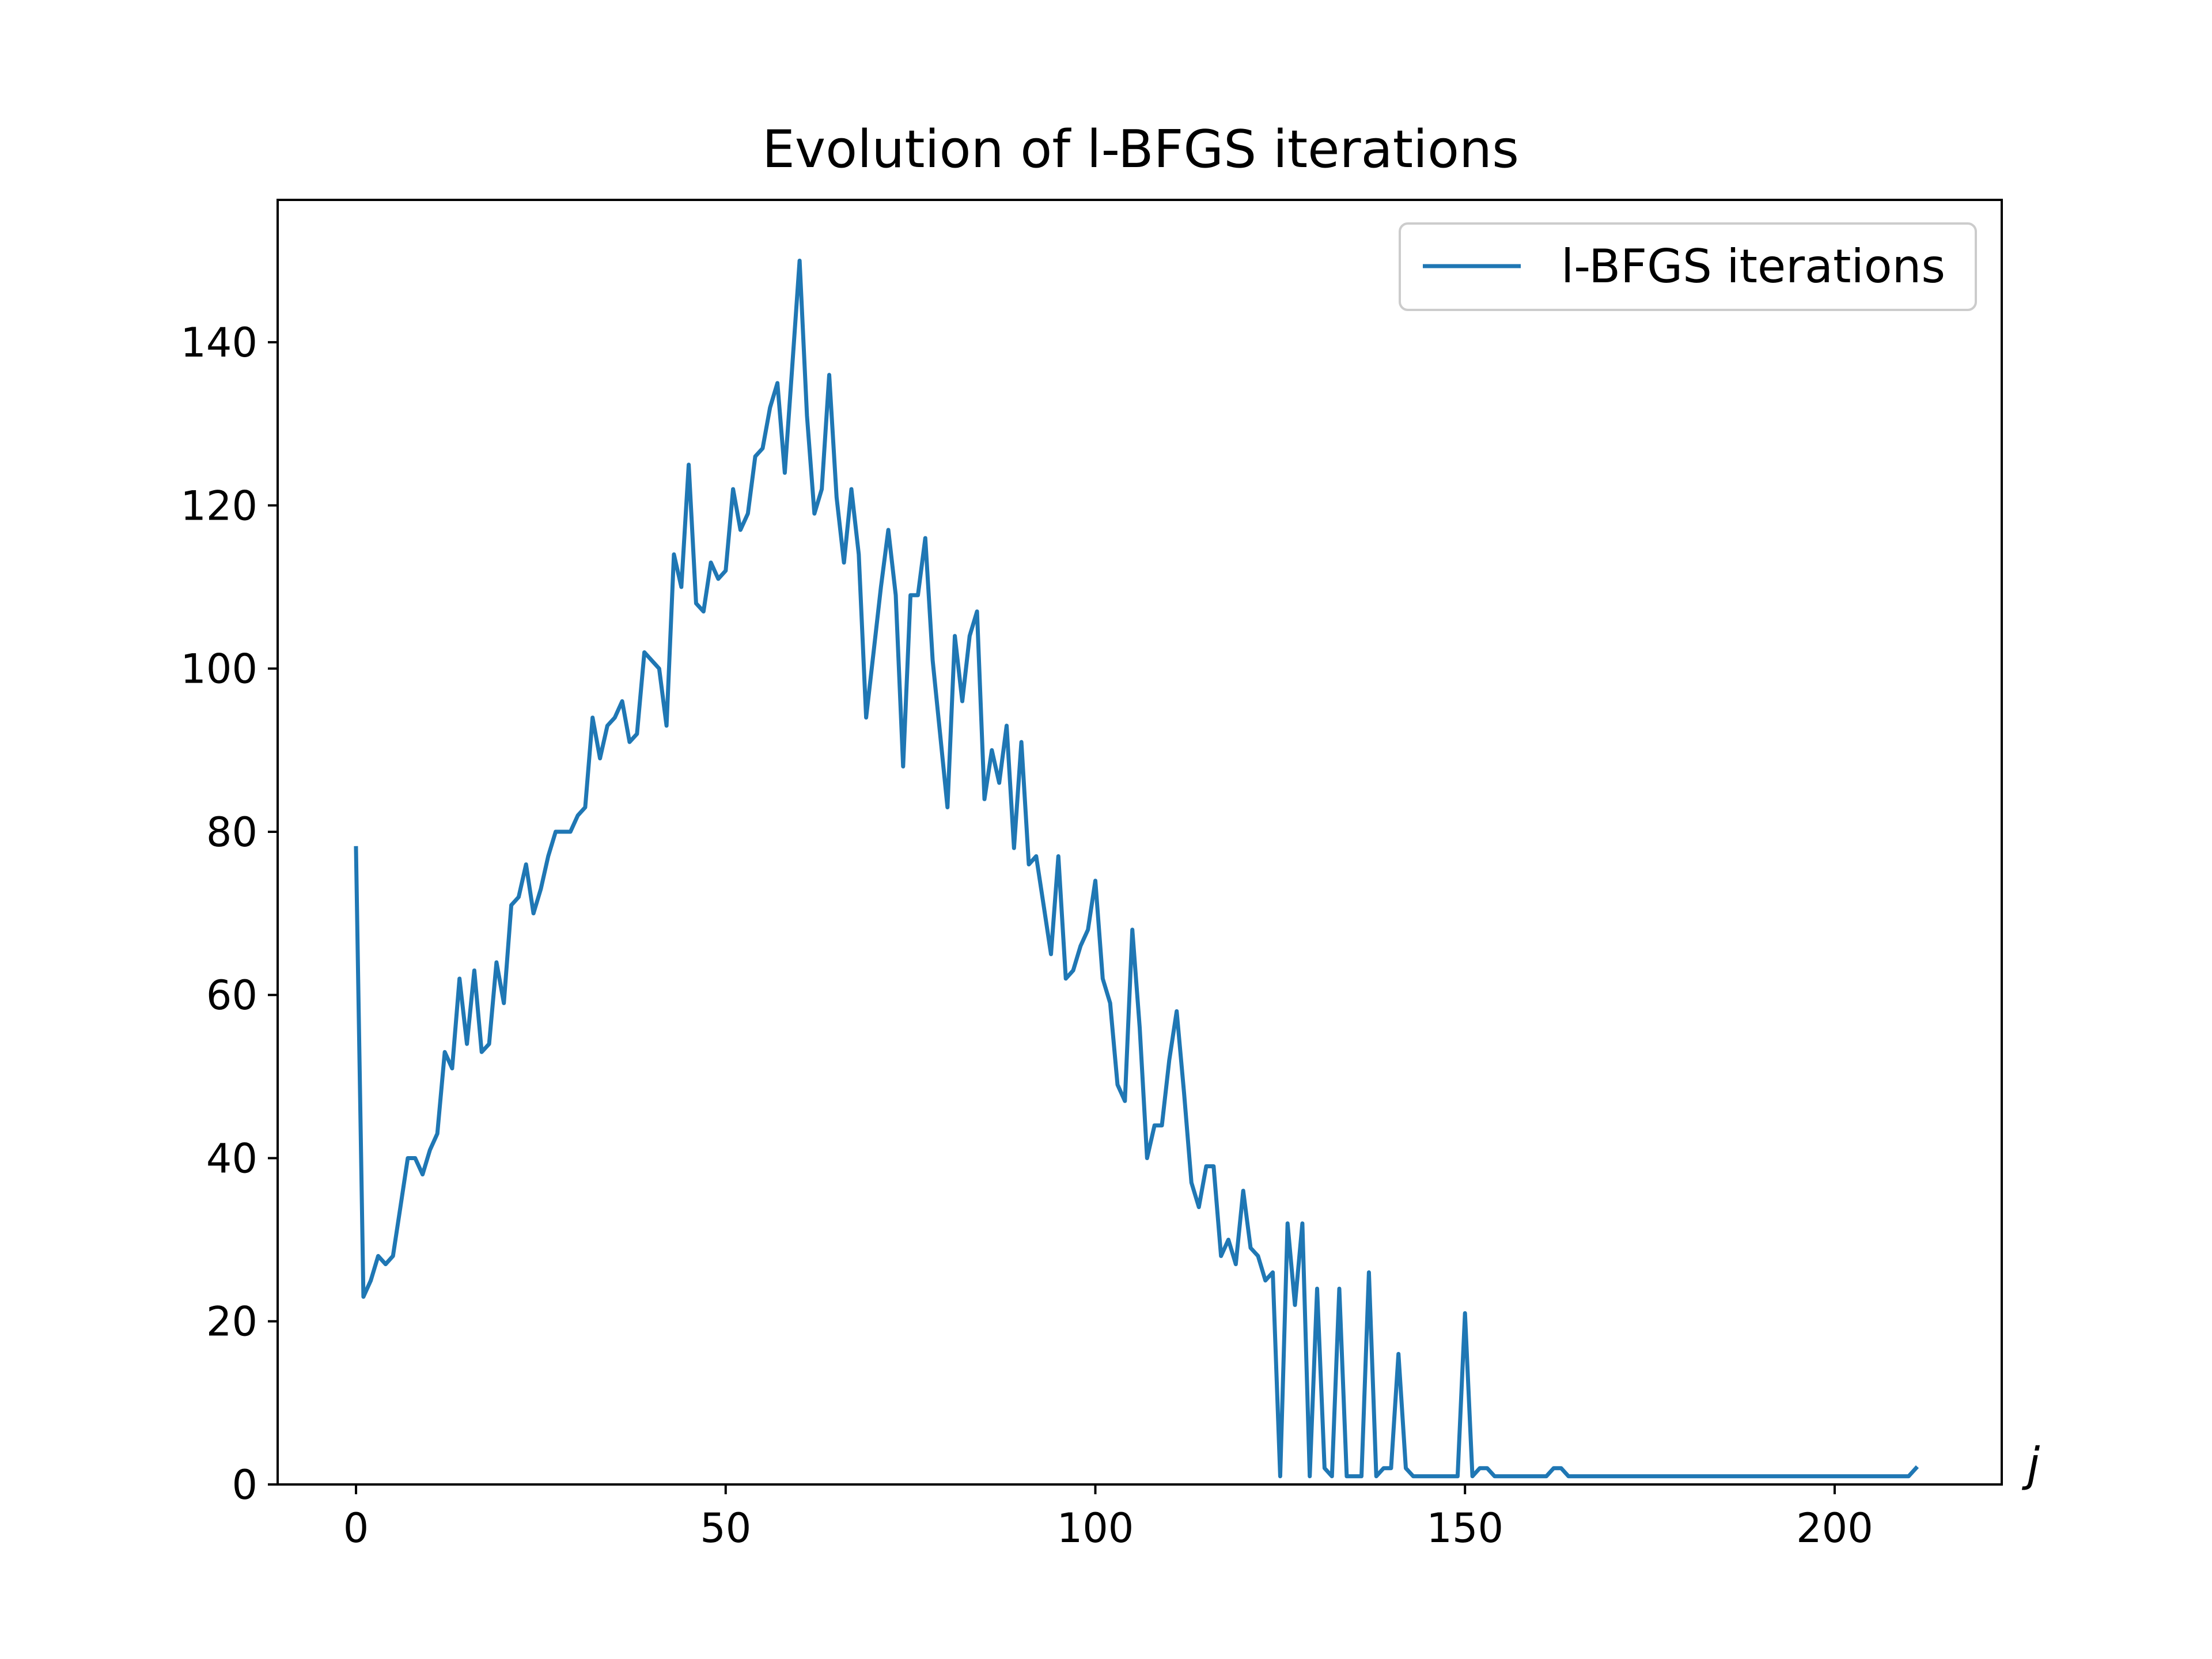  Describe the element at coordinates (1464, 1528) in the screenshot. I see `x-tick-label: 150` at that location.